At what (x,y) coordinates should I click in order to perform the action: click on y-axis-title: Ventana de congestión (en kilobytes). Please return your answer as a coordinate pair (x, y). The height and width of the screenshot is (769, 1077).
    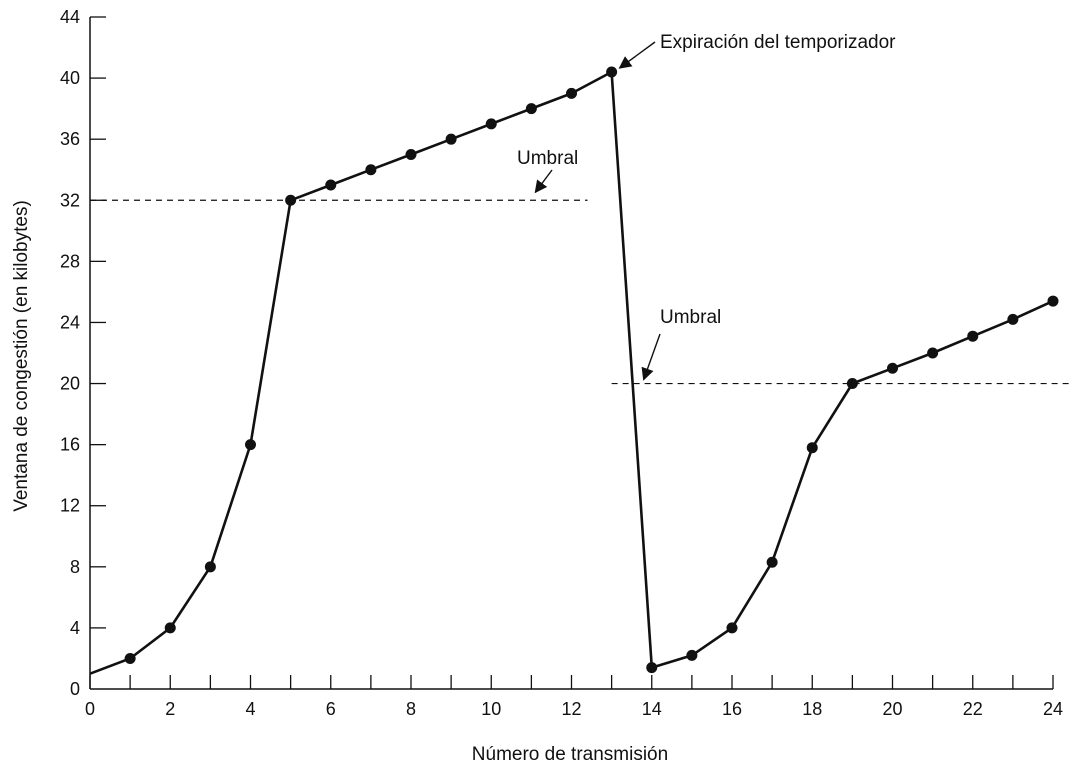
    Looking at the image, I should click on (21, 356).